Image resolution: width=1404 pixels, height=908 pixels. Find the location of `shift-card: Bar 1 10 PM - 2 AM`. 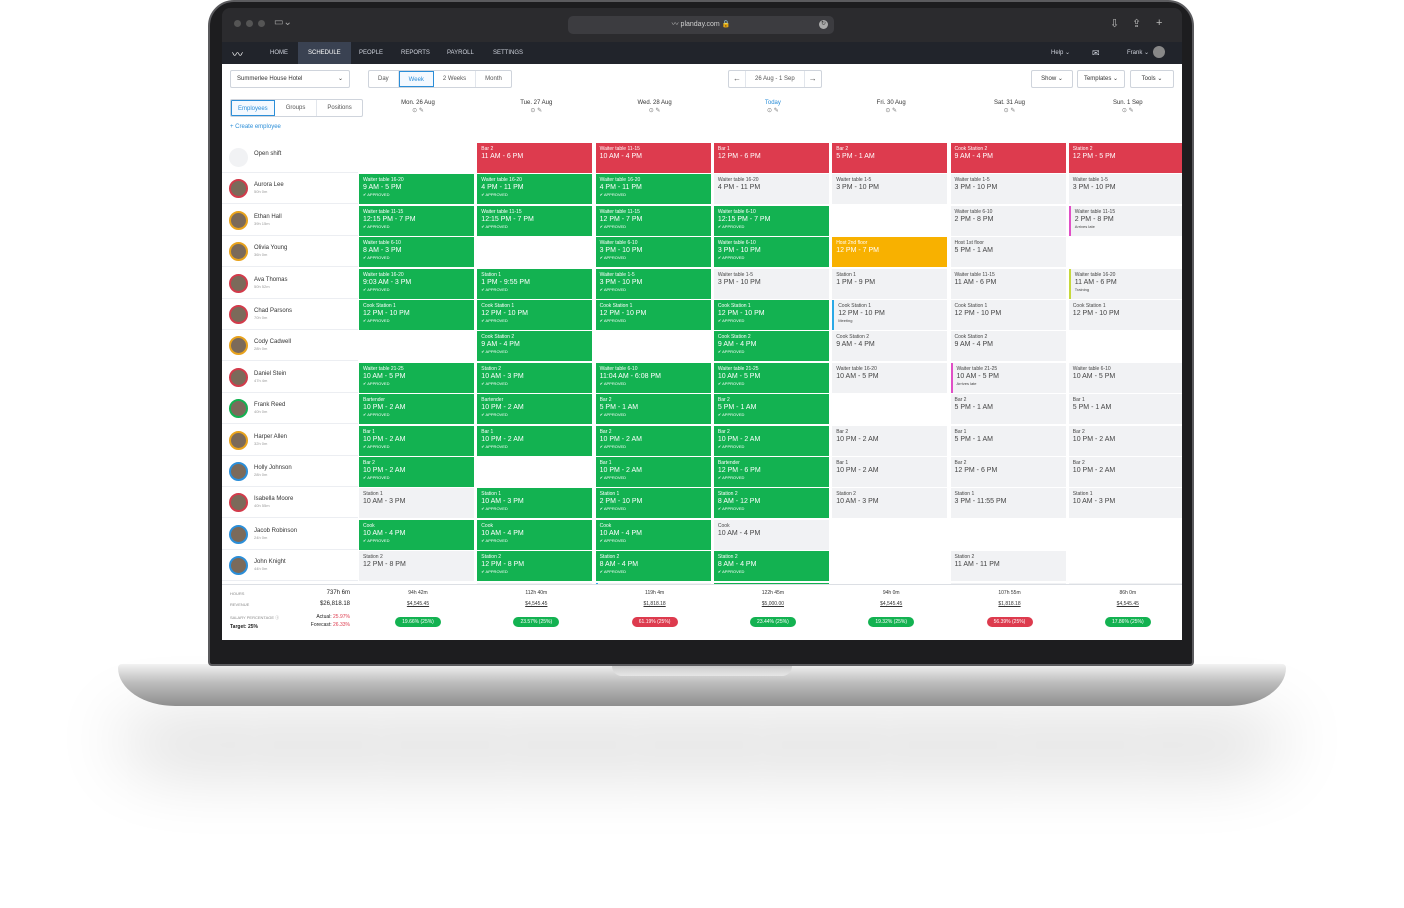

shift-card: Bar 1 10 PM - 2 AM is located at coordinates (890, 472).